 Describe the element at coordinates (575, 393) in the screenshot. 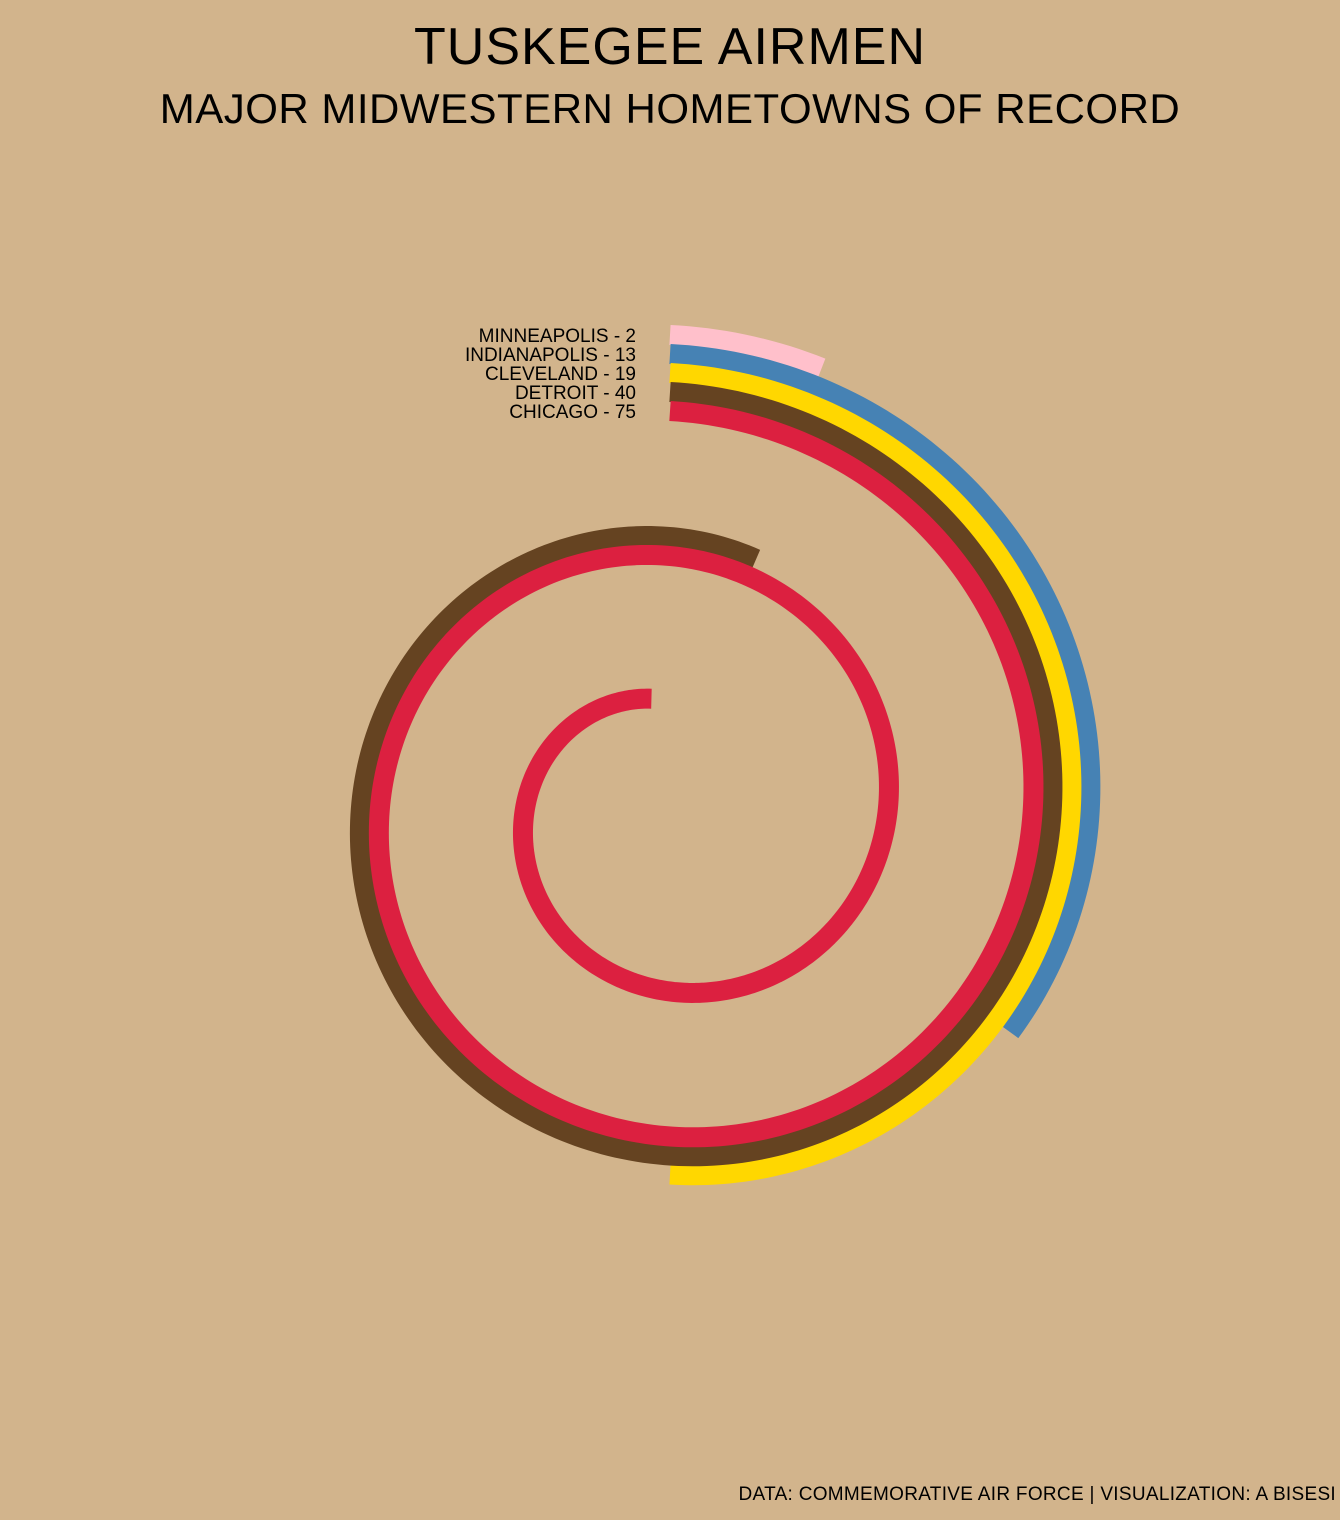

I see `label-detroit: DETROIT - 40` at that location.